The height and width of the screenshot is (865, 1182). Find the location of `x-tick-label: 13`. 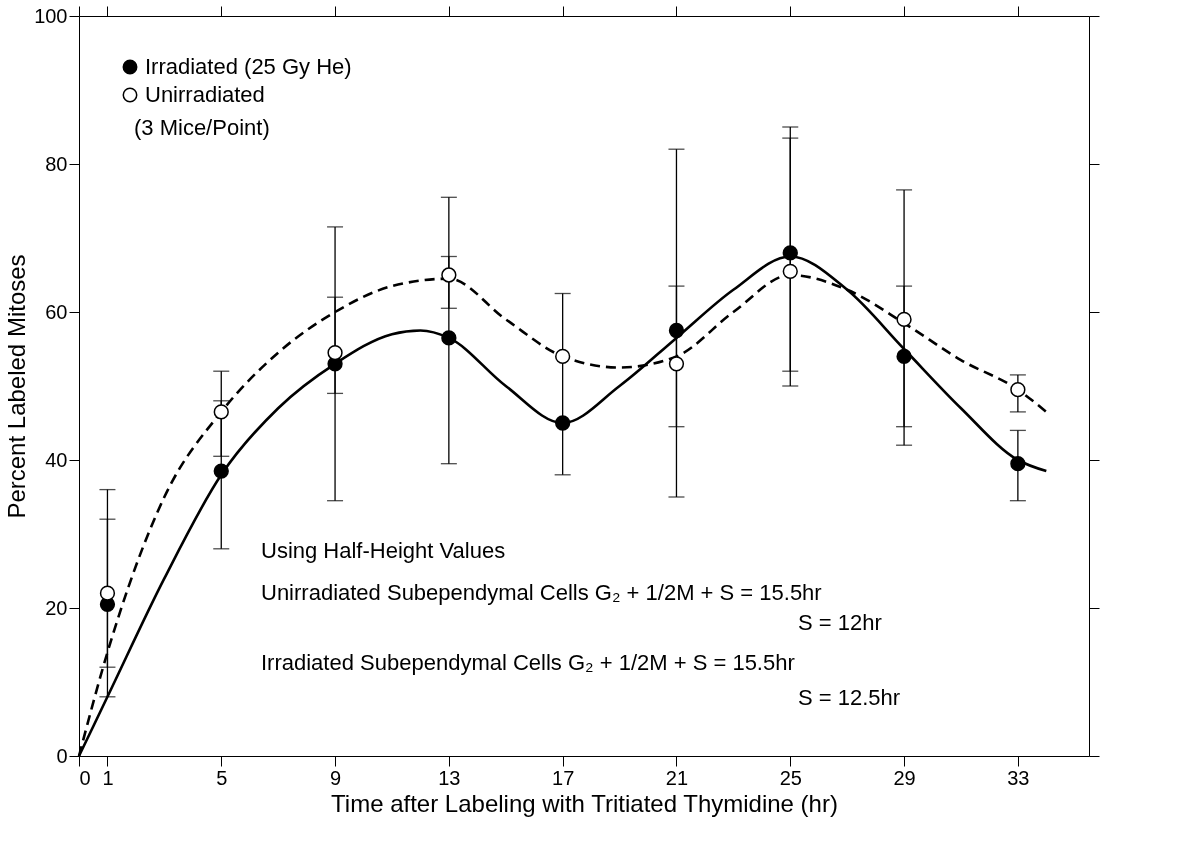

x-tick-label: 13 is located at coordinates (449, 777).